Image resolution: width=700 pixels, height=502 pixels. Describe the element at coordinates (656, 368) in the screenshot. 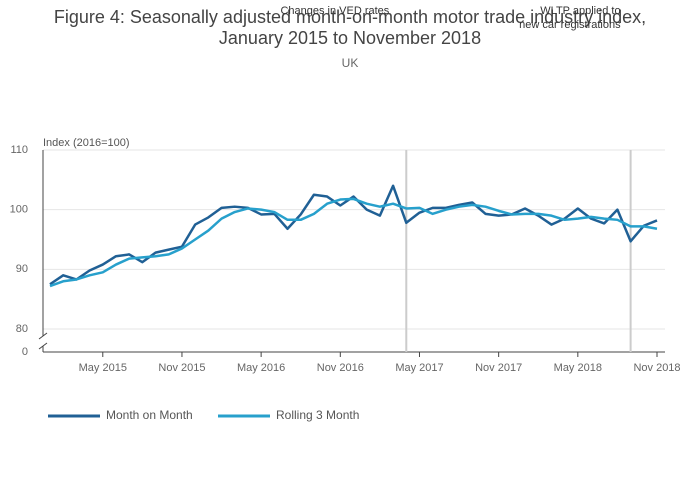

I see `x-tick-label: Nov 2018` at that location.